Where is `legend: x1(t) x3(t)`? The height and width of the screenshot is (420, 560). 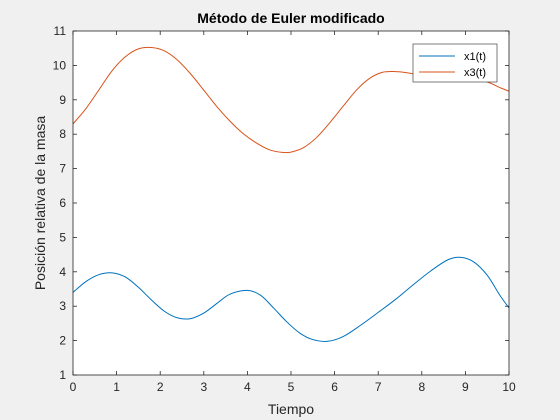
legend: x1(t) x3(t) is located at coordinates (455, 63).